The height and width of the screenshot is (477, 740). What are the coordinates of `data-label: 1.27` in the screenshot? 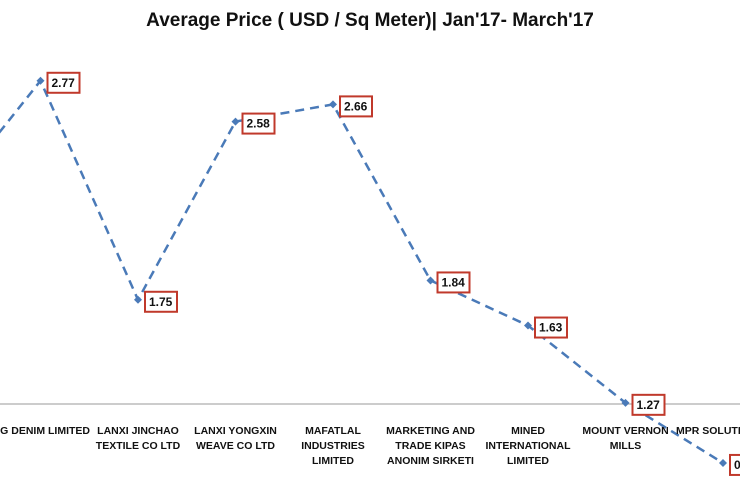 It's located at (648, 404).